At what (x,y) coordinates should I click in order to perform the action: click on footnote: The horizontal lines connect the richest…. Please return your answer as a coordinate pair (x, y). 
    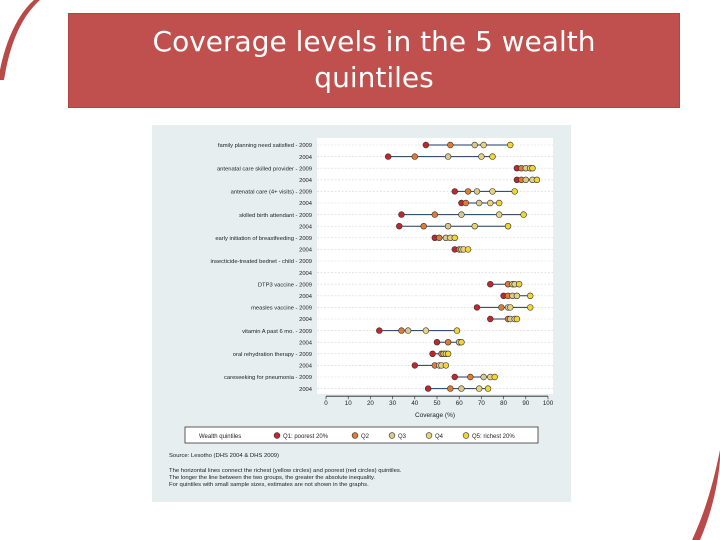
    Looking at the image, I should click on (285, 471).